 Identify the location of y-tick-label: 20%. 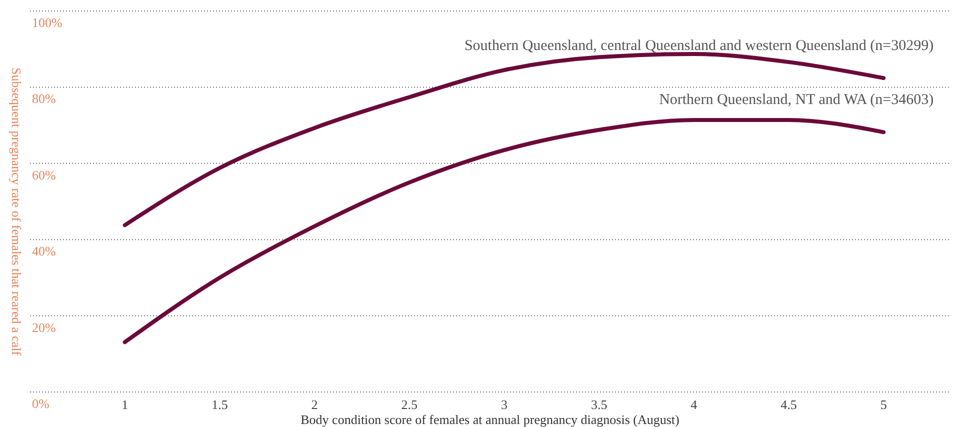
(44, 327).